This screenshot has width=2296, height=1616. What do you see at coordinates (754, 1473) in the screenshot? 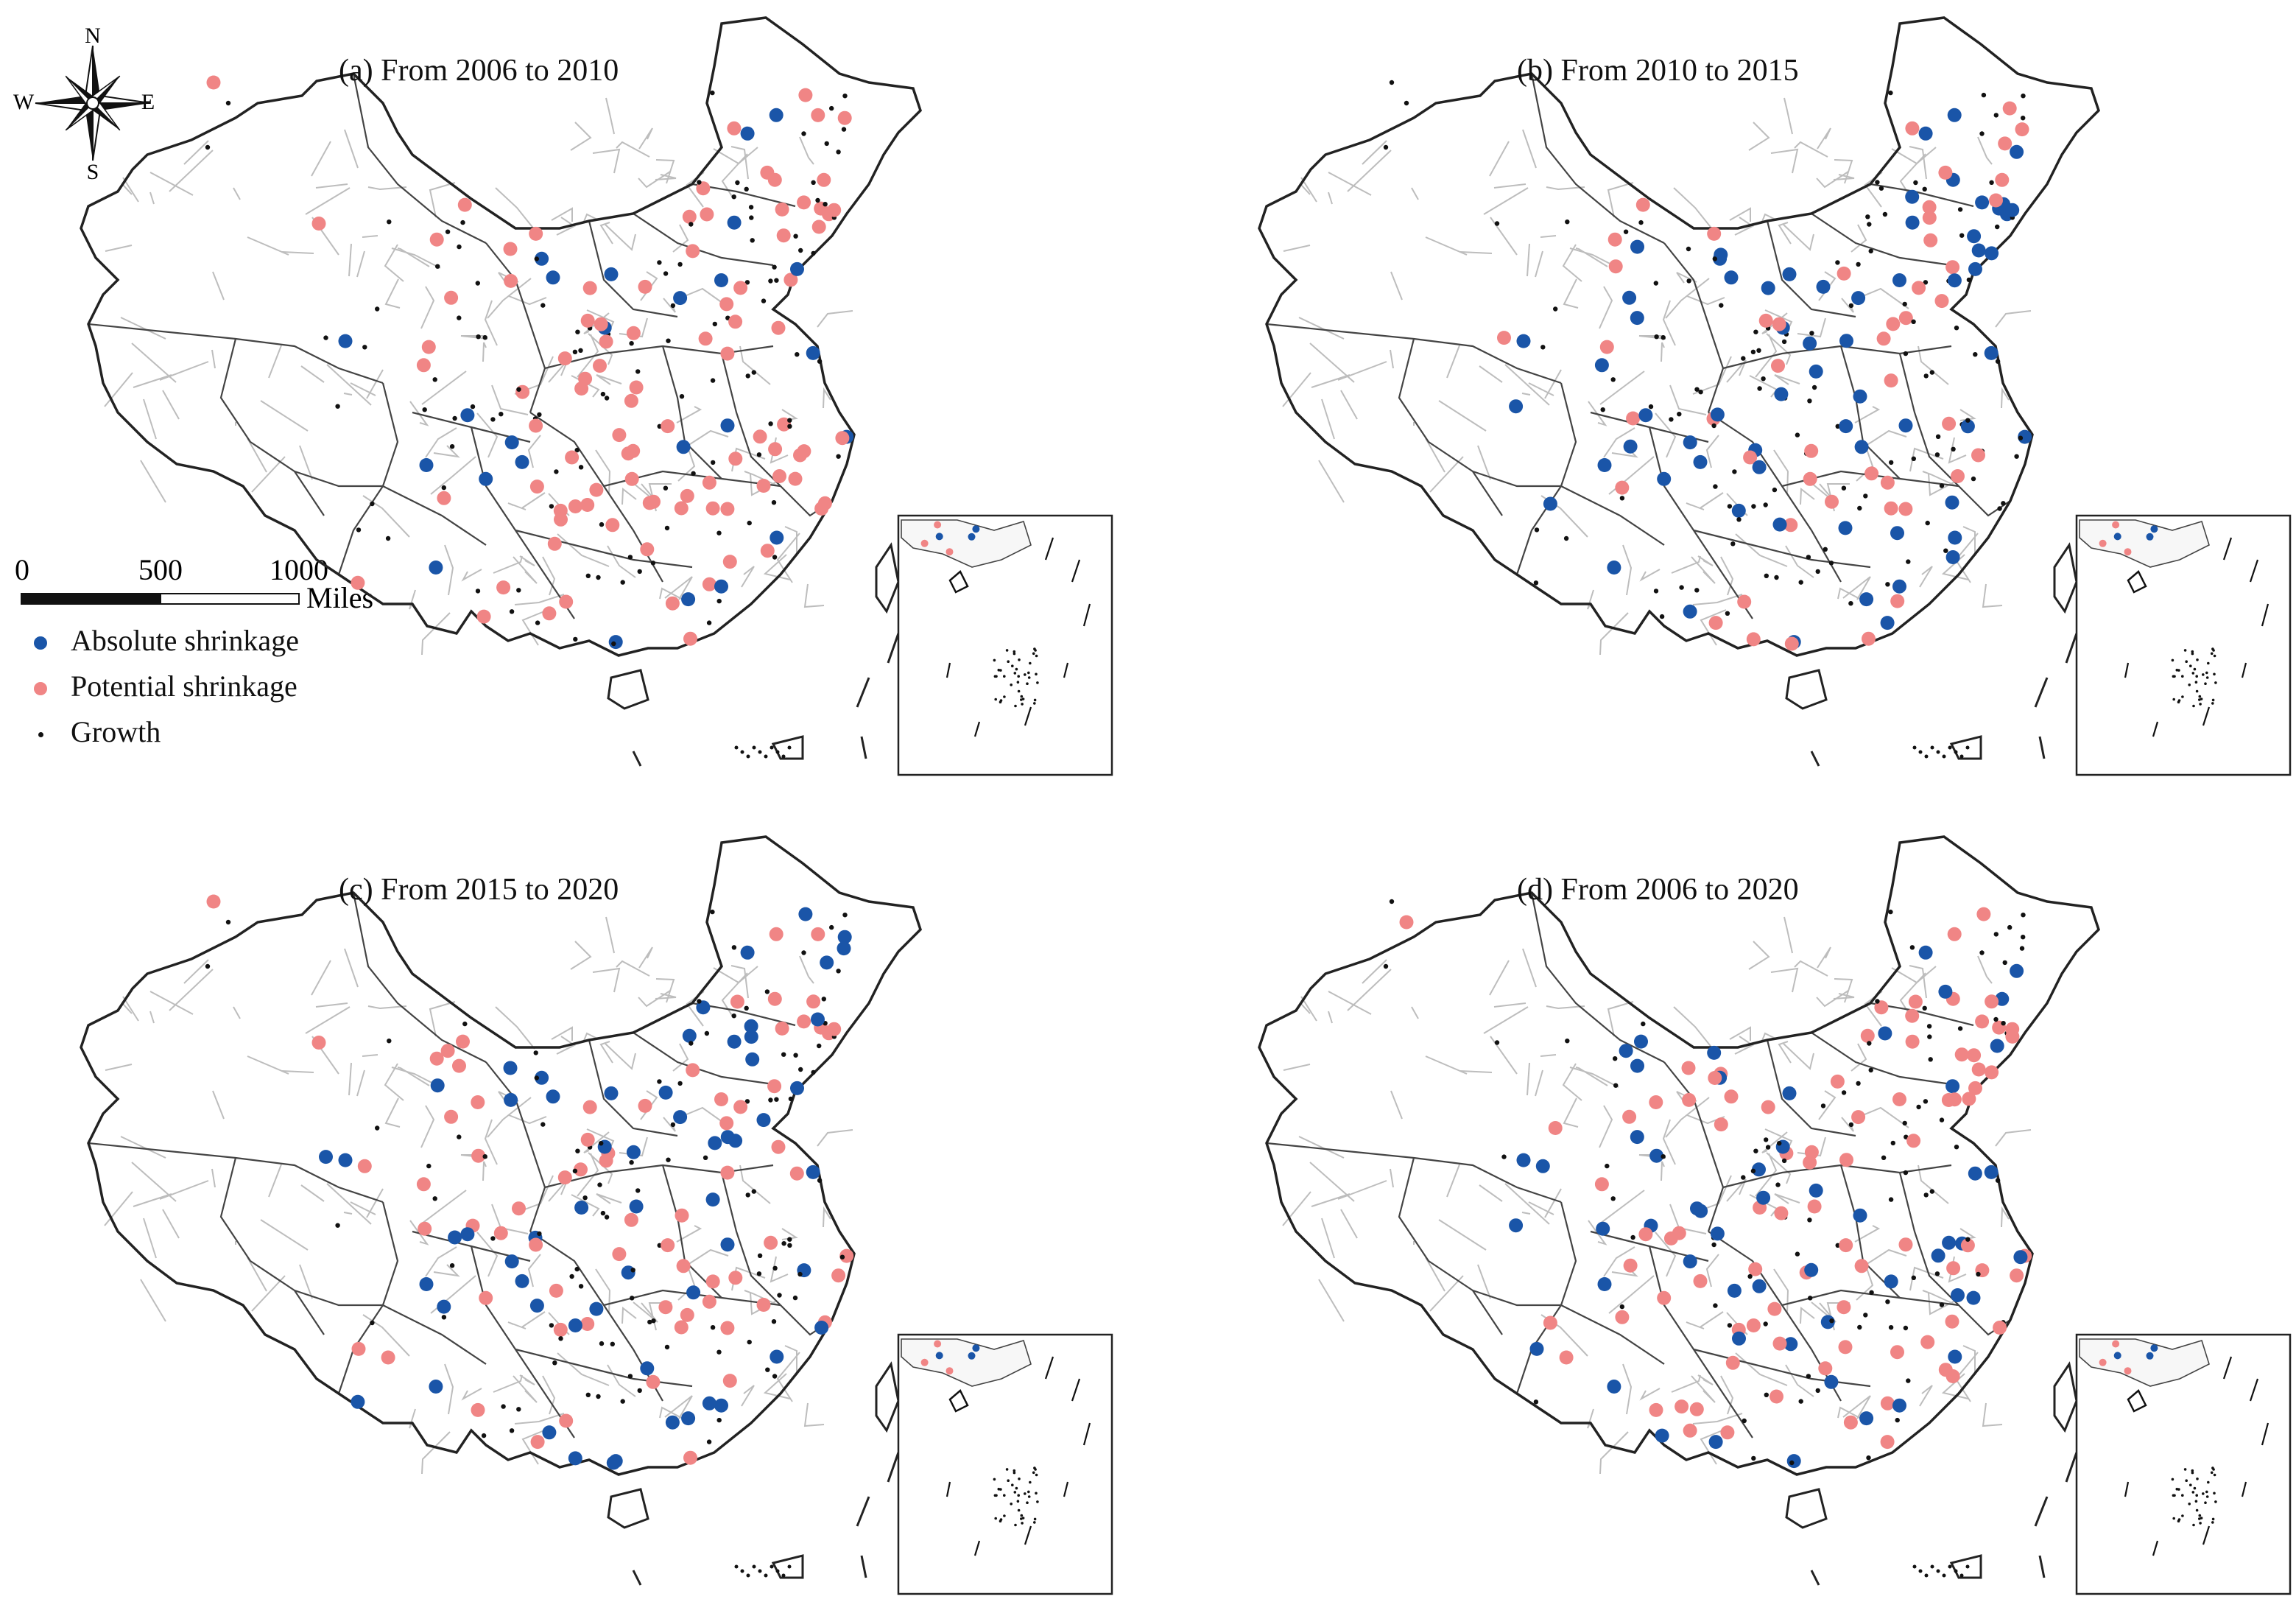
I see `islands` at bounding box center [754, 1473].